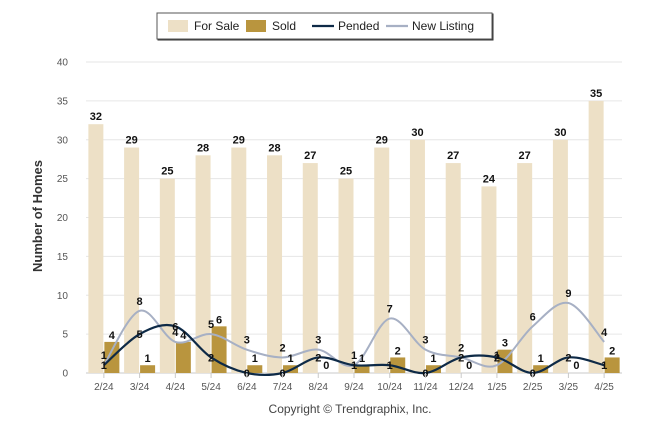  What do you see at coordinates (325, 26) in the screenshot?
I see `legend: For Sale Sold Pended New Listing` at bounding box center [325, 26].